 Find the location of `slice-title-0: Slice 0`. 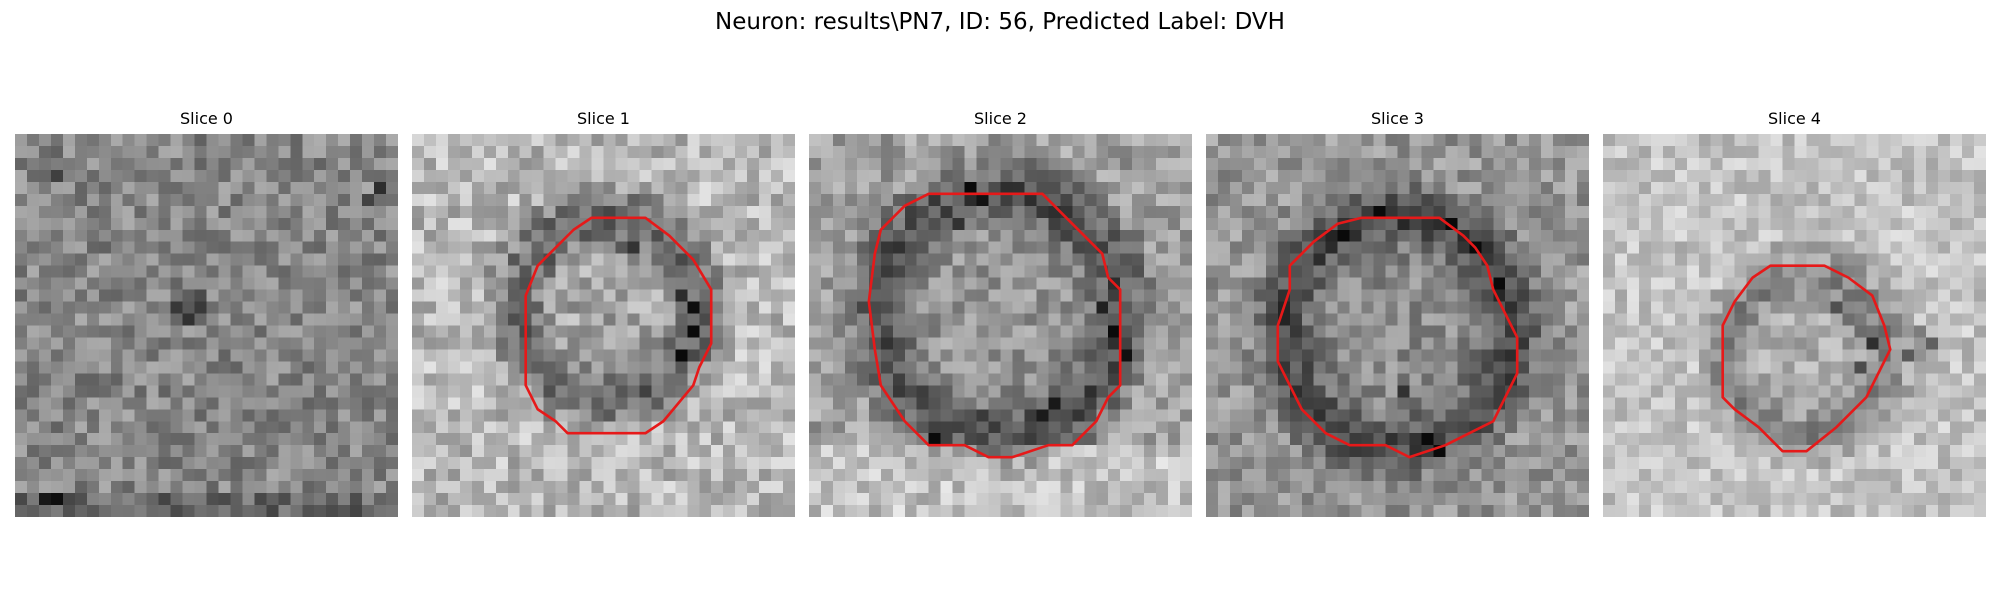

slice-title-0: Slice 0 is located at coordinates (206, 118).